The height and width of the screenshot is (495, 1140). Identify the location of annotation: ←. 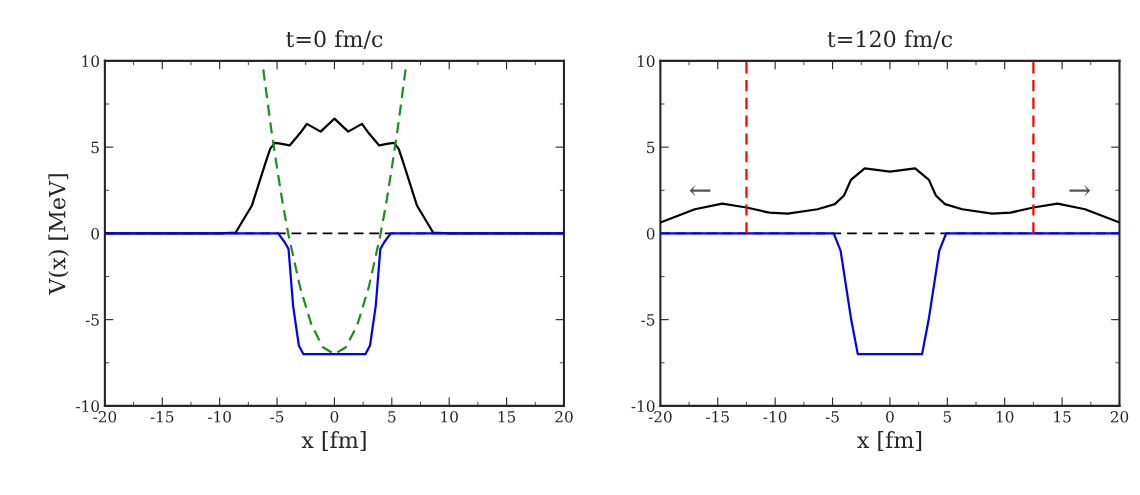
(700, 191).